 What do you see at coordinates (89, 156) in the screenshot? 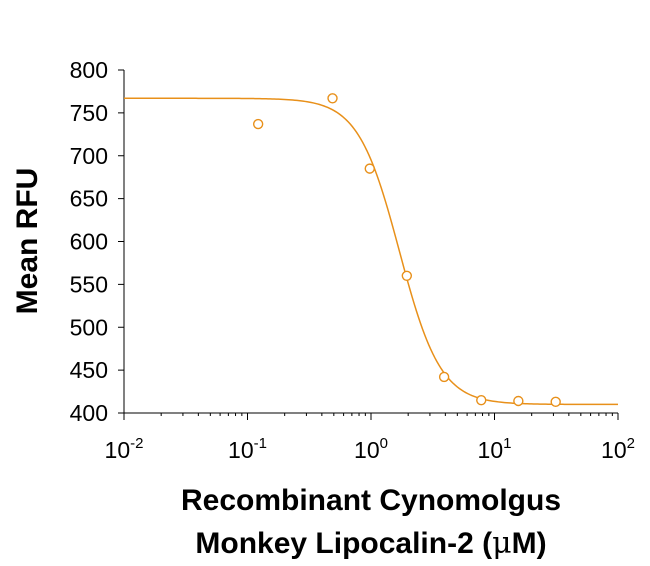
I see `y-tick-label: 700` at bounding box center [89, 156].